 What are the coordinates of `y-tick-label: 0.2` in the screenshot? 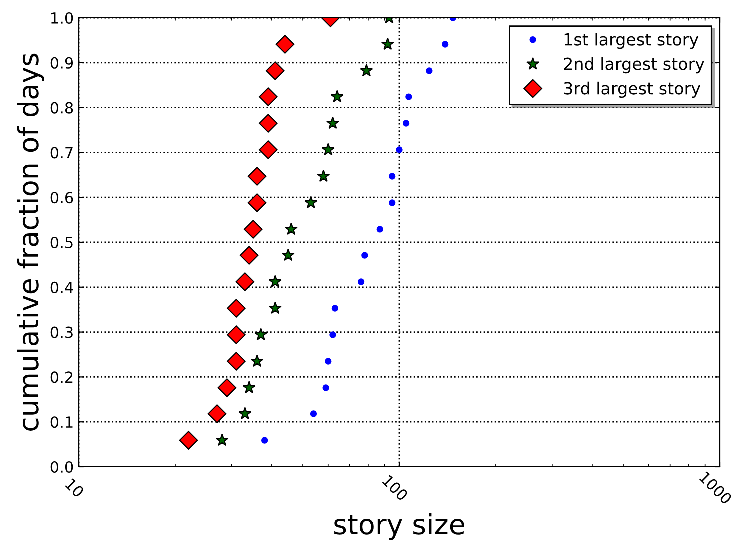 It's located at (61, 378).